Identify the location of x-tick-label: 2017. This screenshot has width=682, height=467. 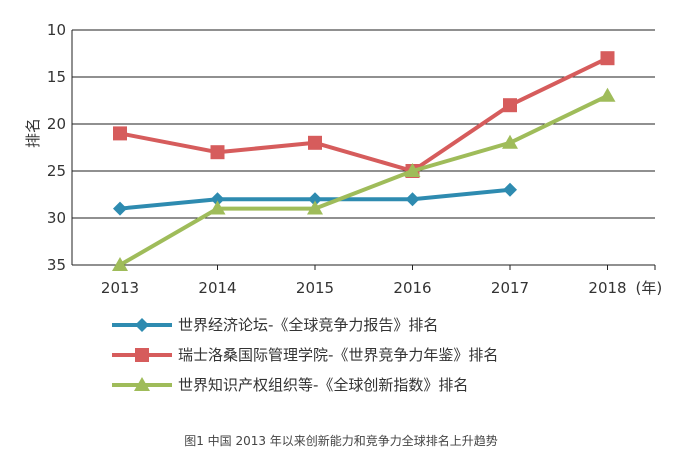
(510, 288).